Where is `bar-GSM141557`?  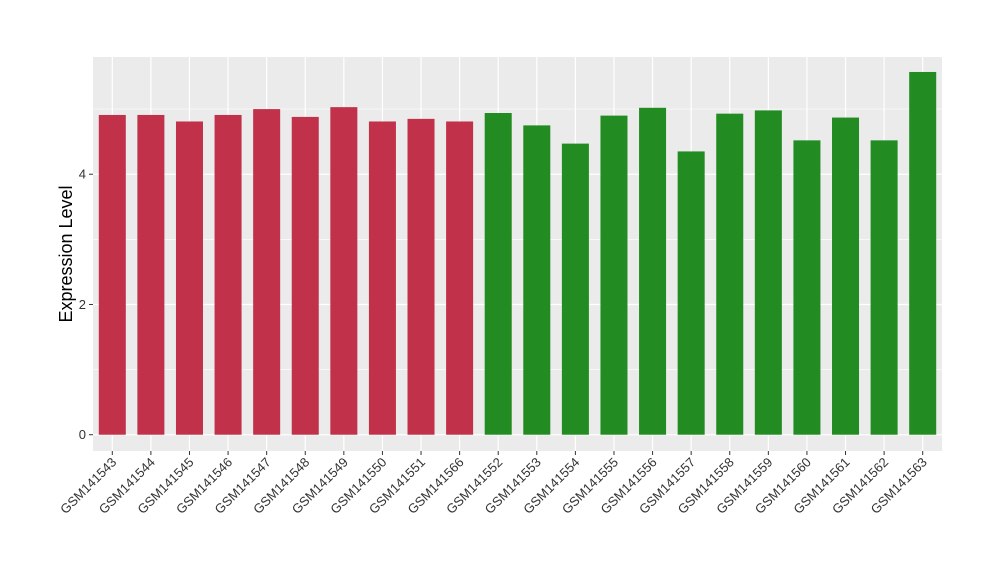 bar-GSM141557 is located at coordinates (691, 293).